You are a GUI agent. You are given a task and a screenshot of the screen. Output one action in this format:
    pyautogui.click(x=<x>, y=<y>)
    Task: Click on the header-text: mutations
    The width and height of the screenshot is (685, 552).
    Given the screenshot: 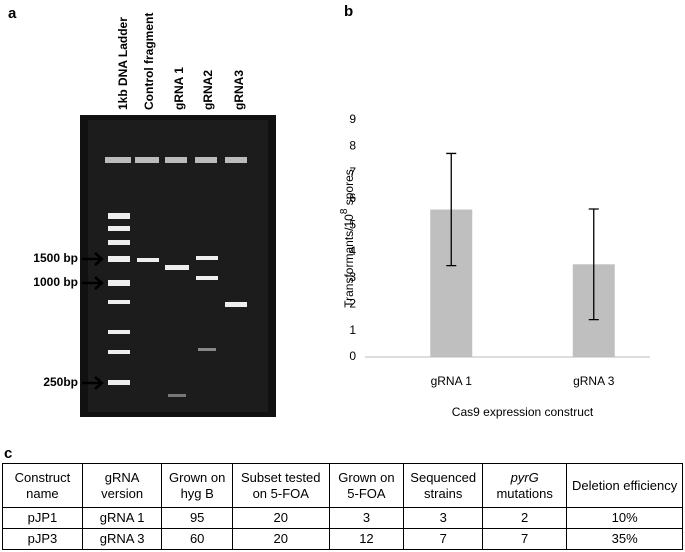 What is the action you would take?
    pyautogui.click(x=524, y=493)
    